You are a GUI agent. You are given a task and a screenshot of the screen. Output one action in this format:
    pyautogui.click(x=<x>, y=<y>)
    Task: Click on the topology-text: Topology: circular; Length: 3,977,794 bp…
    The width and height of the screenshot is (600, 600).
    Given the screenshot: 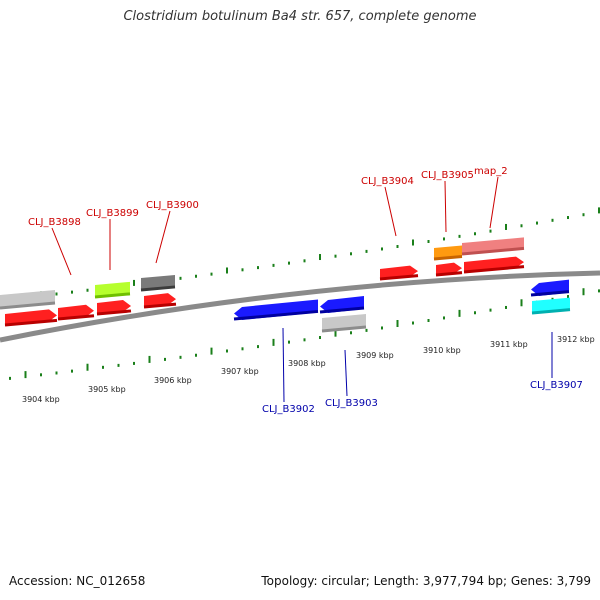 What is the action you would take?
    pyautogui.click(x=426, y=581)
    